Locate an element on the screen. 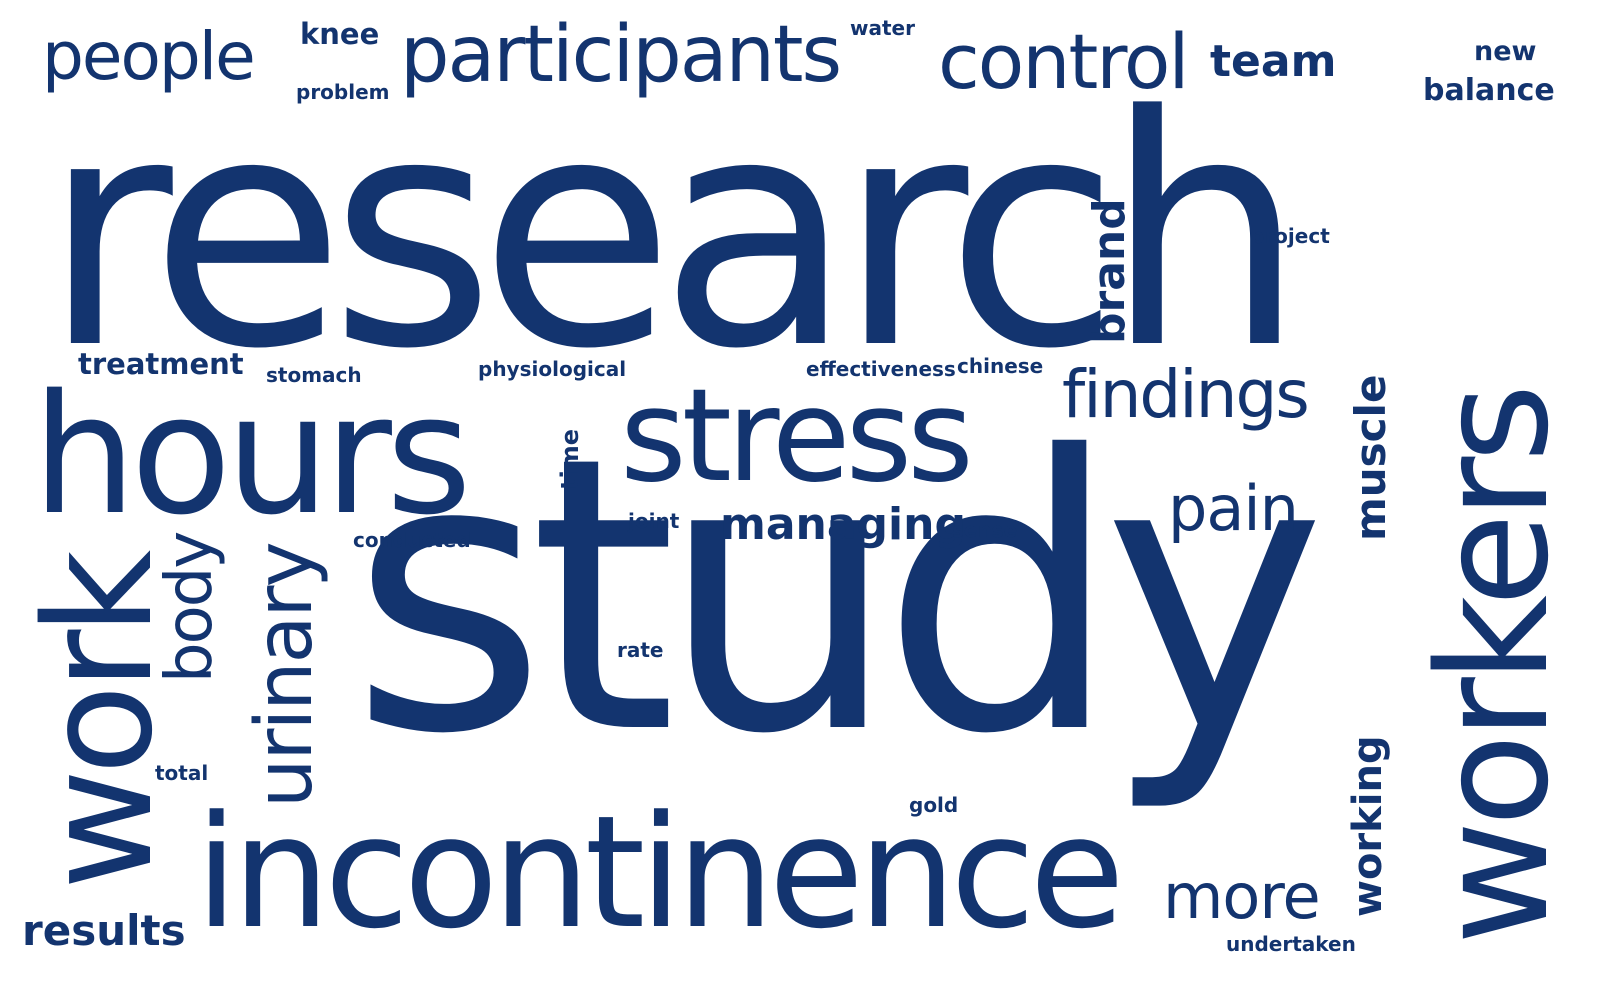  word-problem: problem is located at coordinates (343, 92).